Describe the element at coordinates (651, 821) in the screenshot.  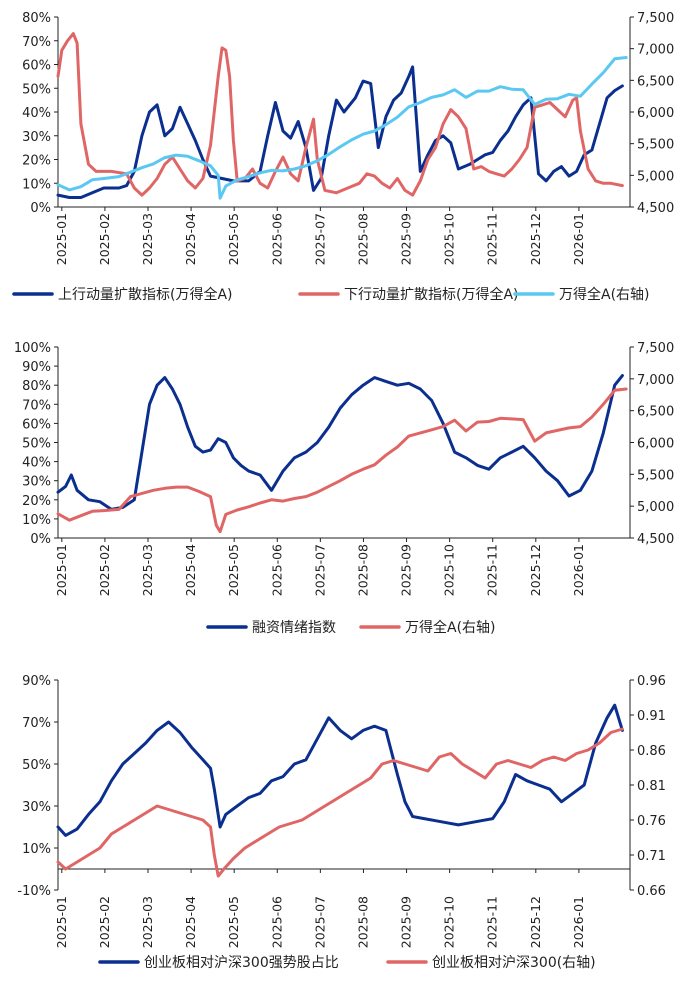
I see `right-tick-label: 0.76` at that location.